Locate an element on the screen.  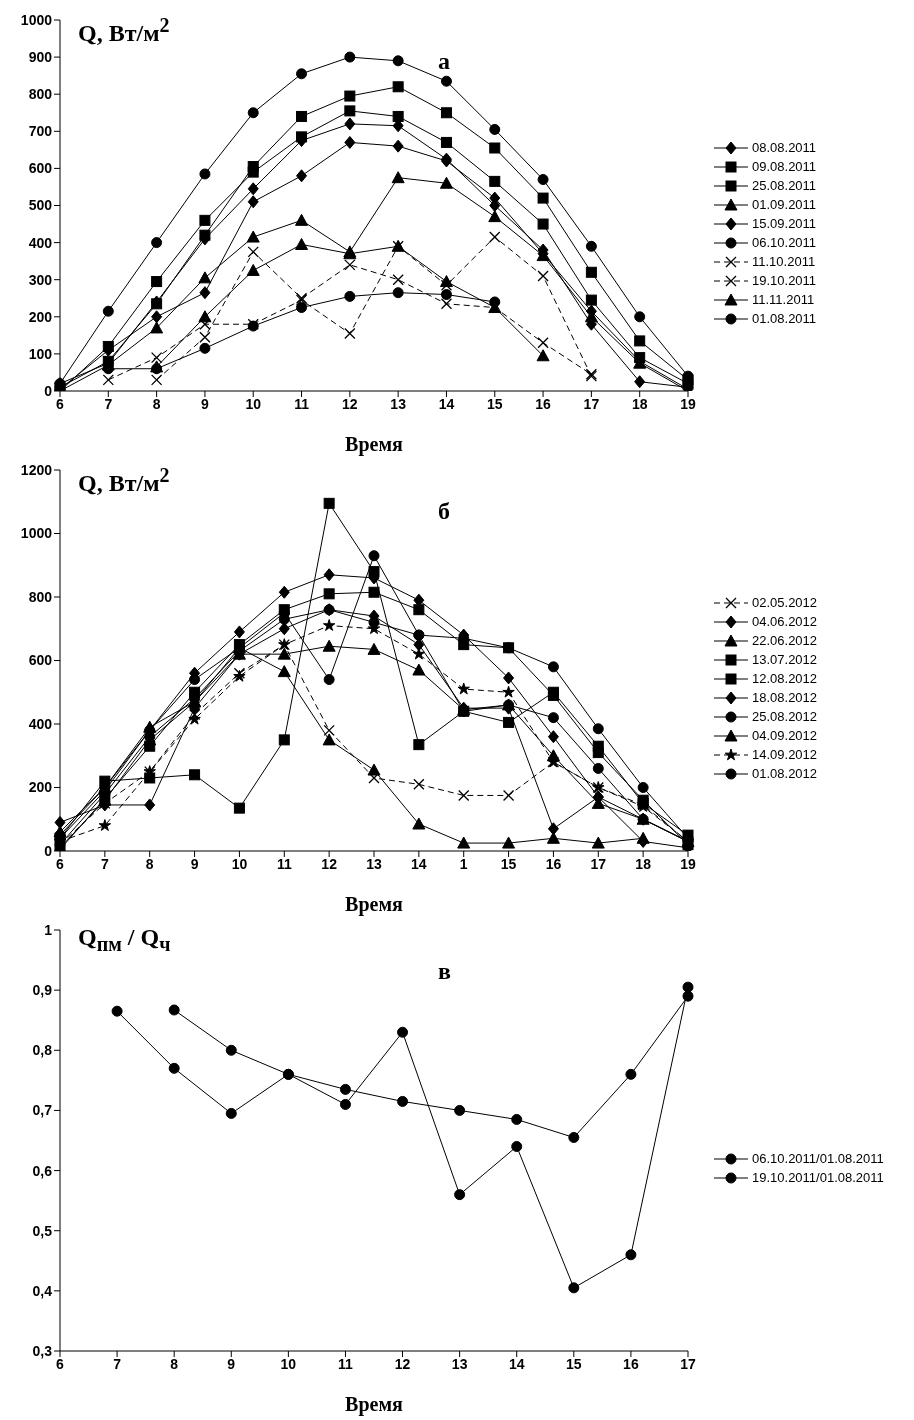
legend-label: 19.10.2011 is located at coordinates (784, 280).